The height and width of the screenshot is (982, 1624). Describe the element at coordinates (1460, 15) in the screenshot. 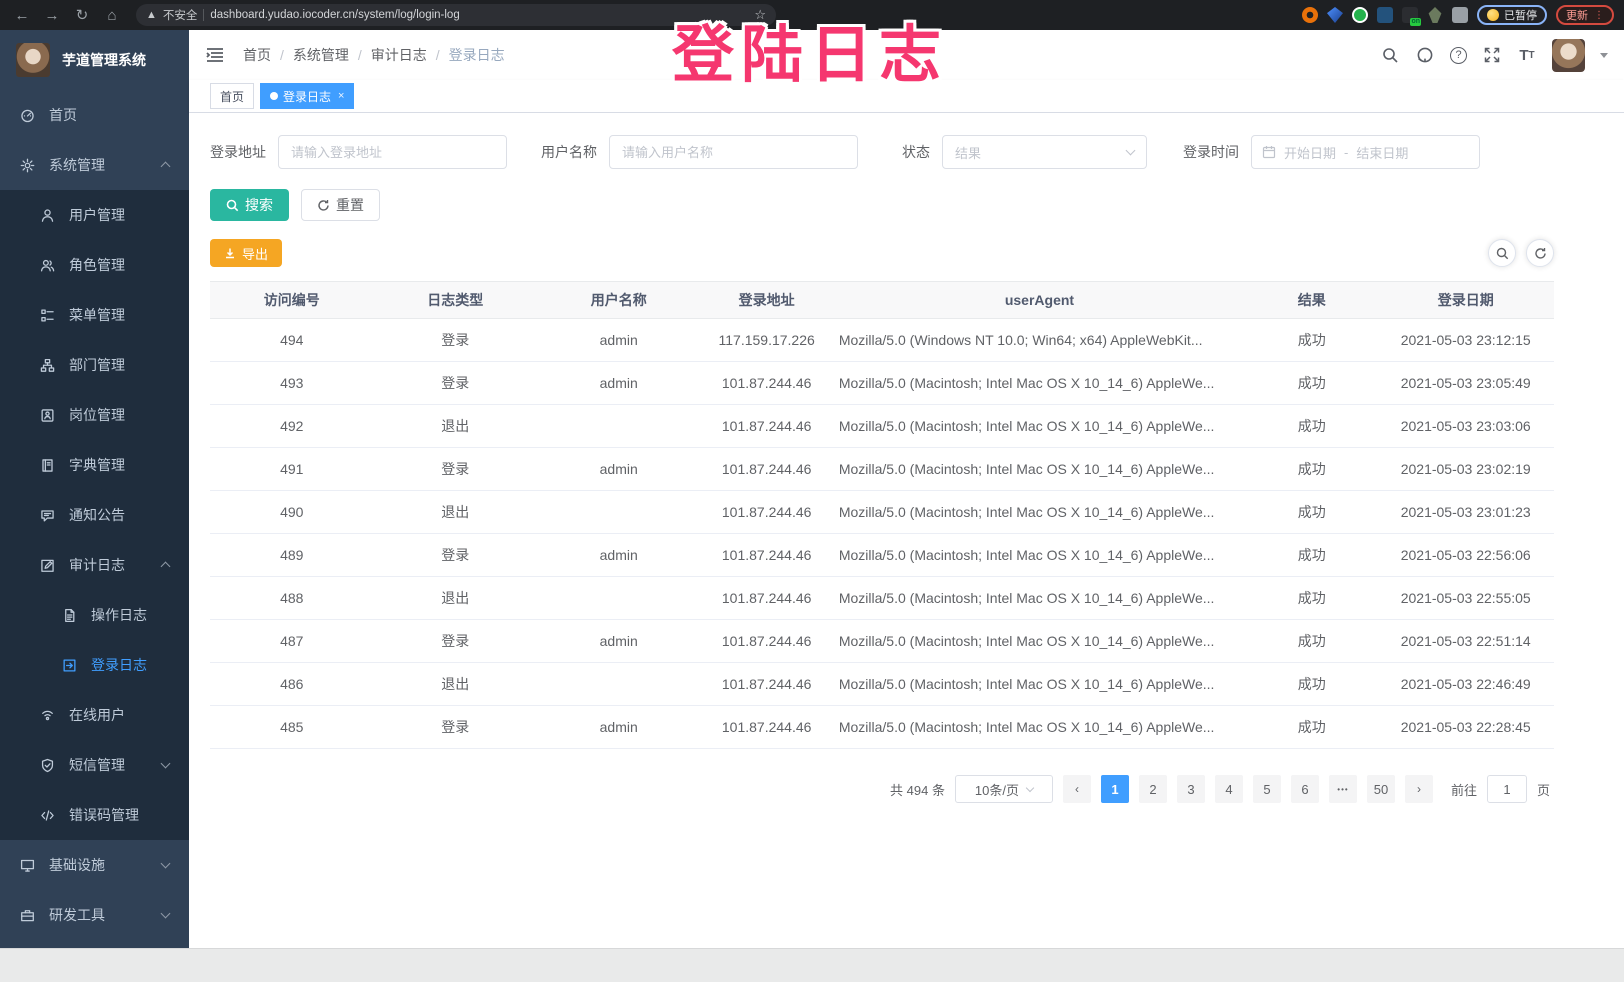

I see `extensions-puzzle-icon` at that location.